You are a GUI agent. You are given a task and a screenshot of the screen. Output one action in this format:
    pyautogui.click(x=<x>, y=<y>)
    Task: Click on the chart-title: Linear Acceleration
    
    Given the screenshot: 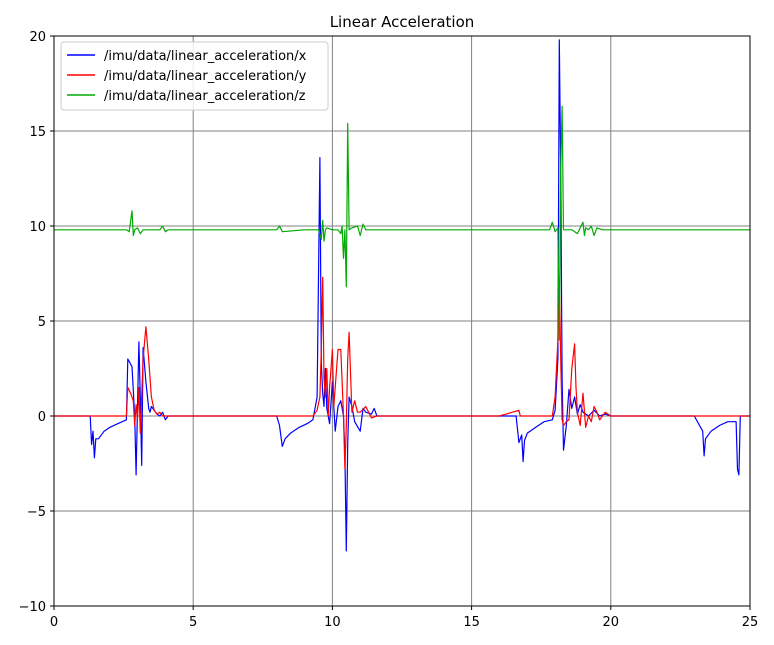 What is the action you would take?
    pyautogui.click(x=402, y=22)
    